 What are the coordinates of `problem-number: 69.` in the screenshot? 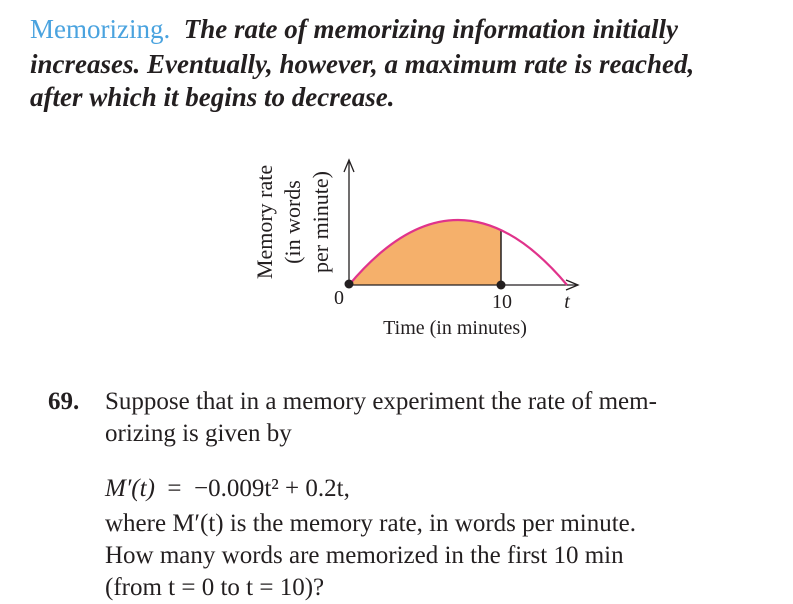 It's located at (64, 401).